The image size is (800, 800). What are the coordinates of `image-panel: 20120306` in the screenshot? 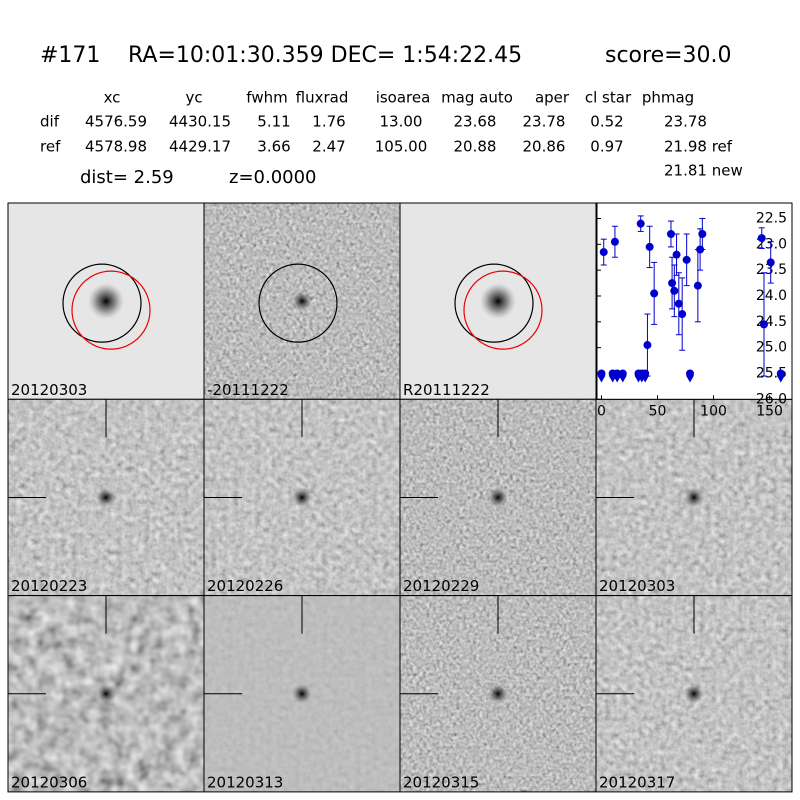 It's located at (106, 694).